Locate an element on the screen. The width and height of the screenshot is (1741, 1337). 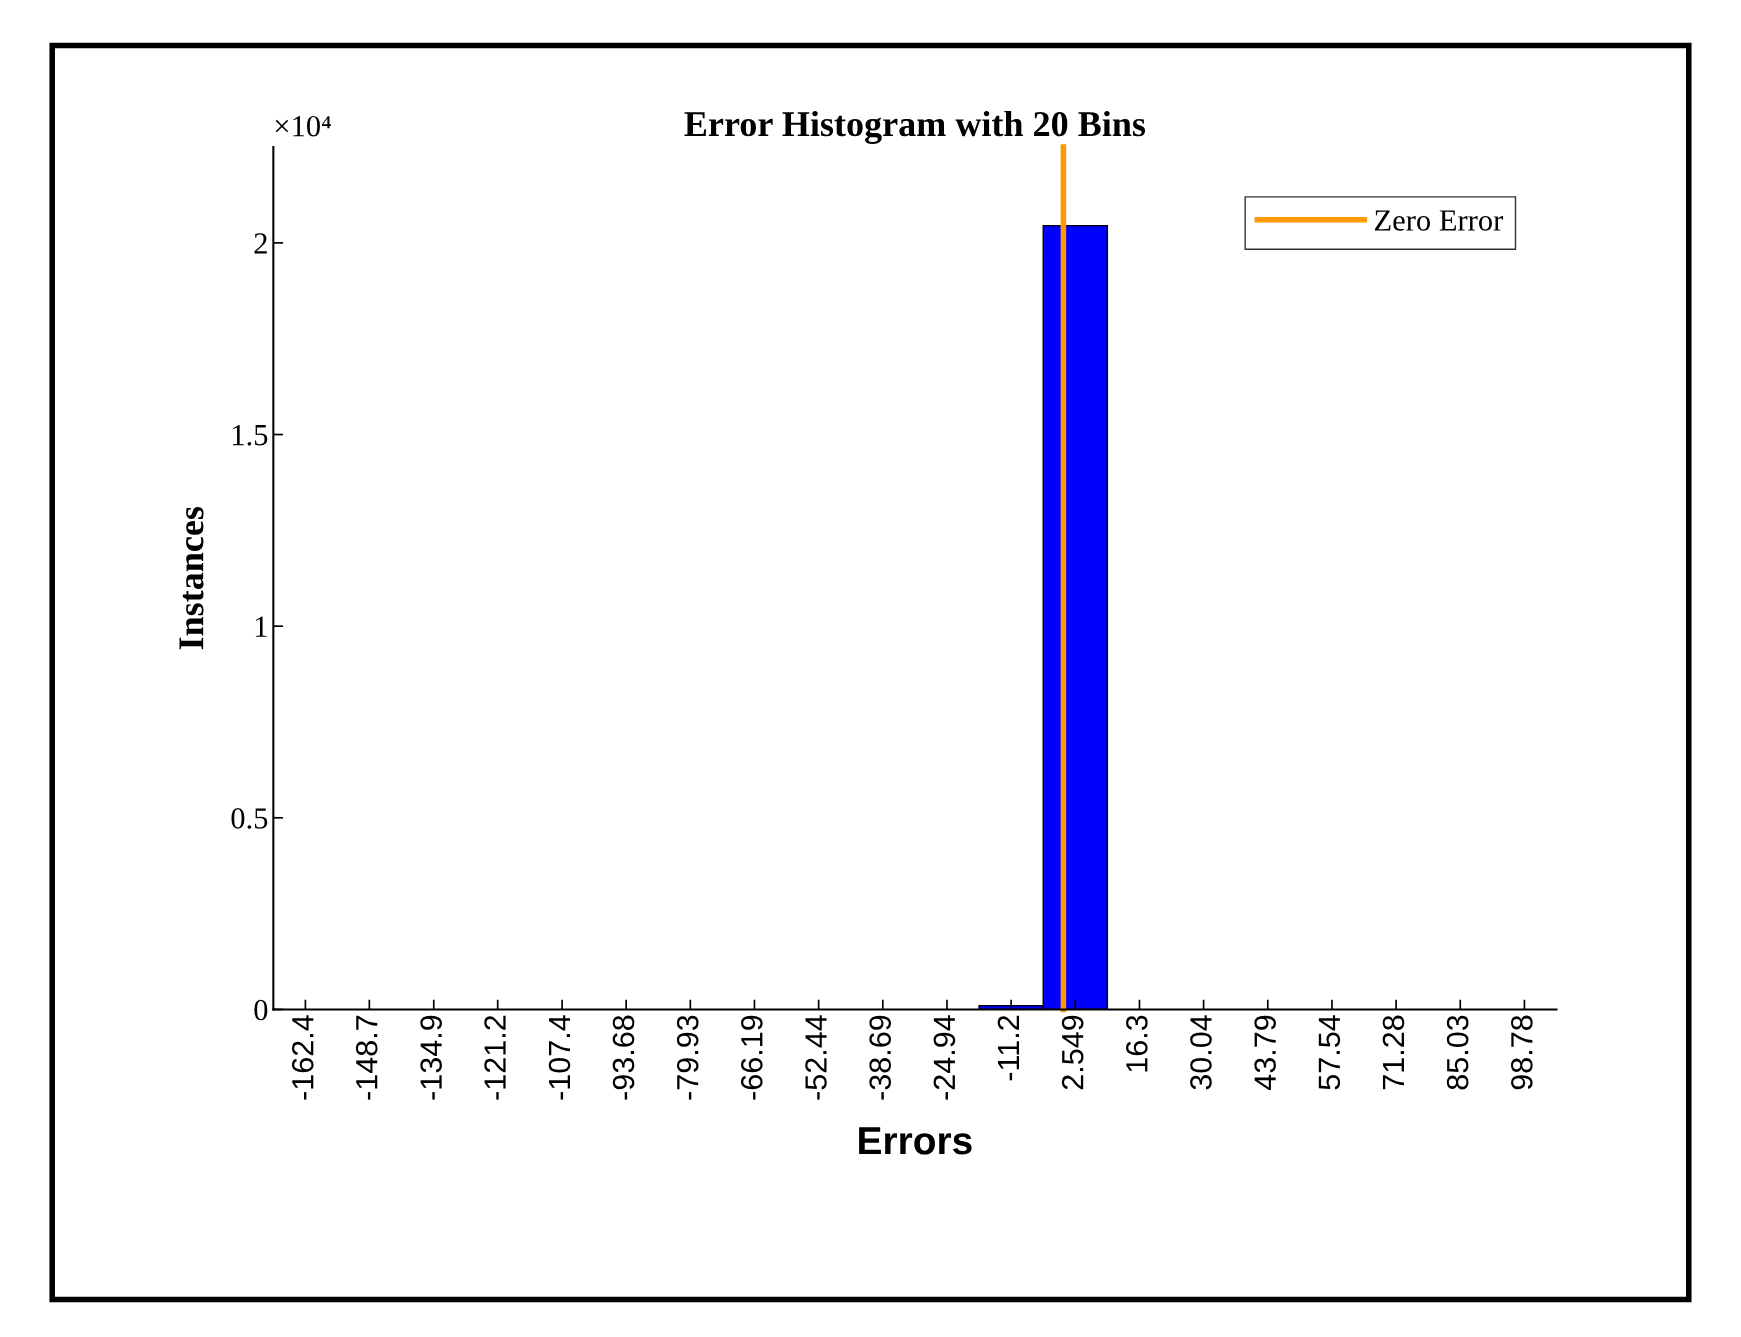
x-tick-label: -93.68 is located at coordinates (623, 1057).